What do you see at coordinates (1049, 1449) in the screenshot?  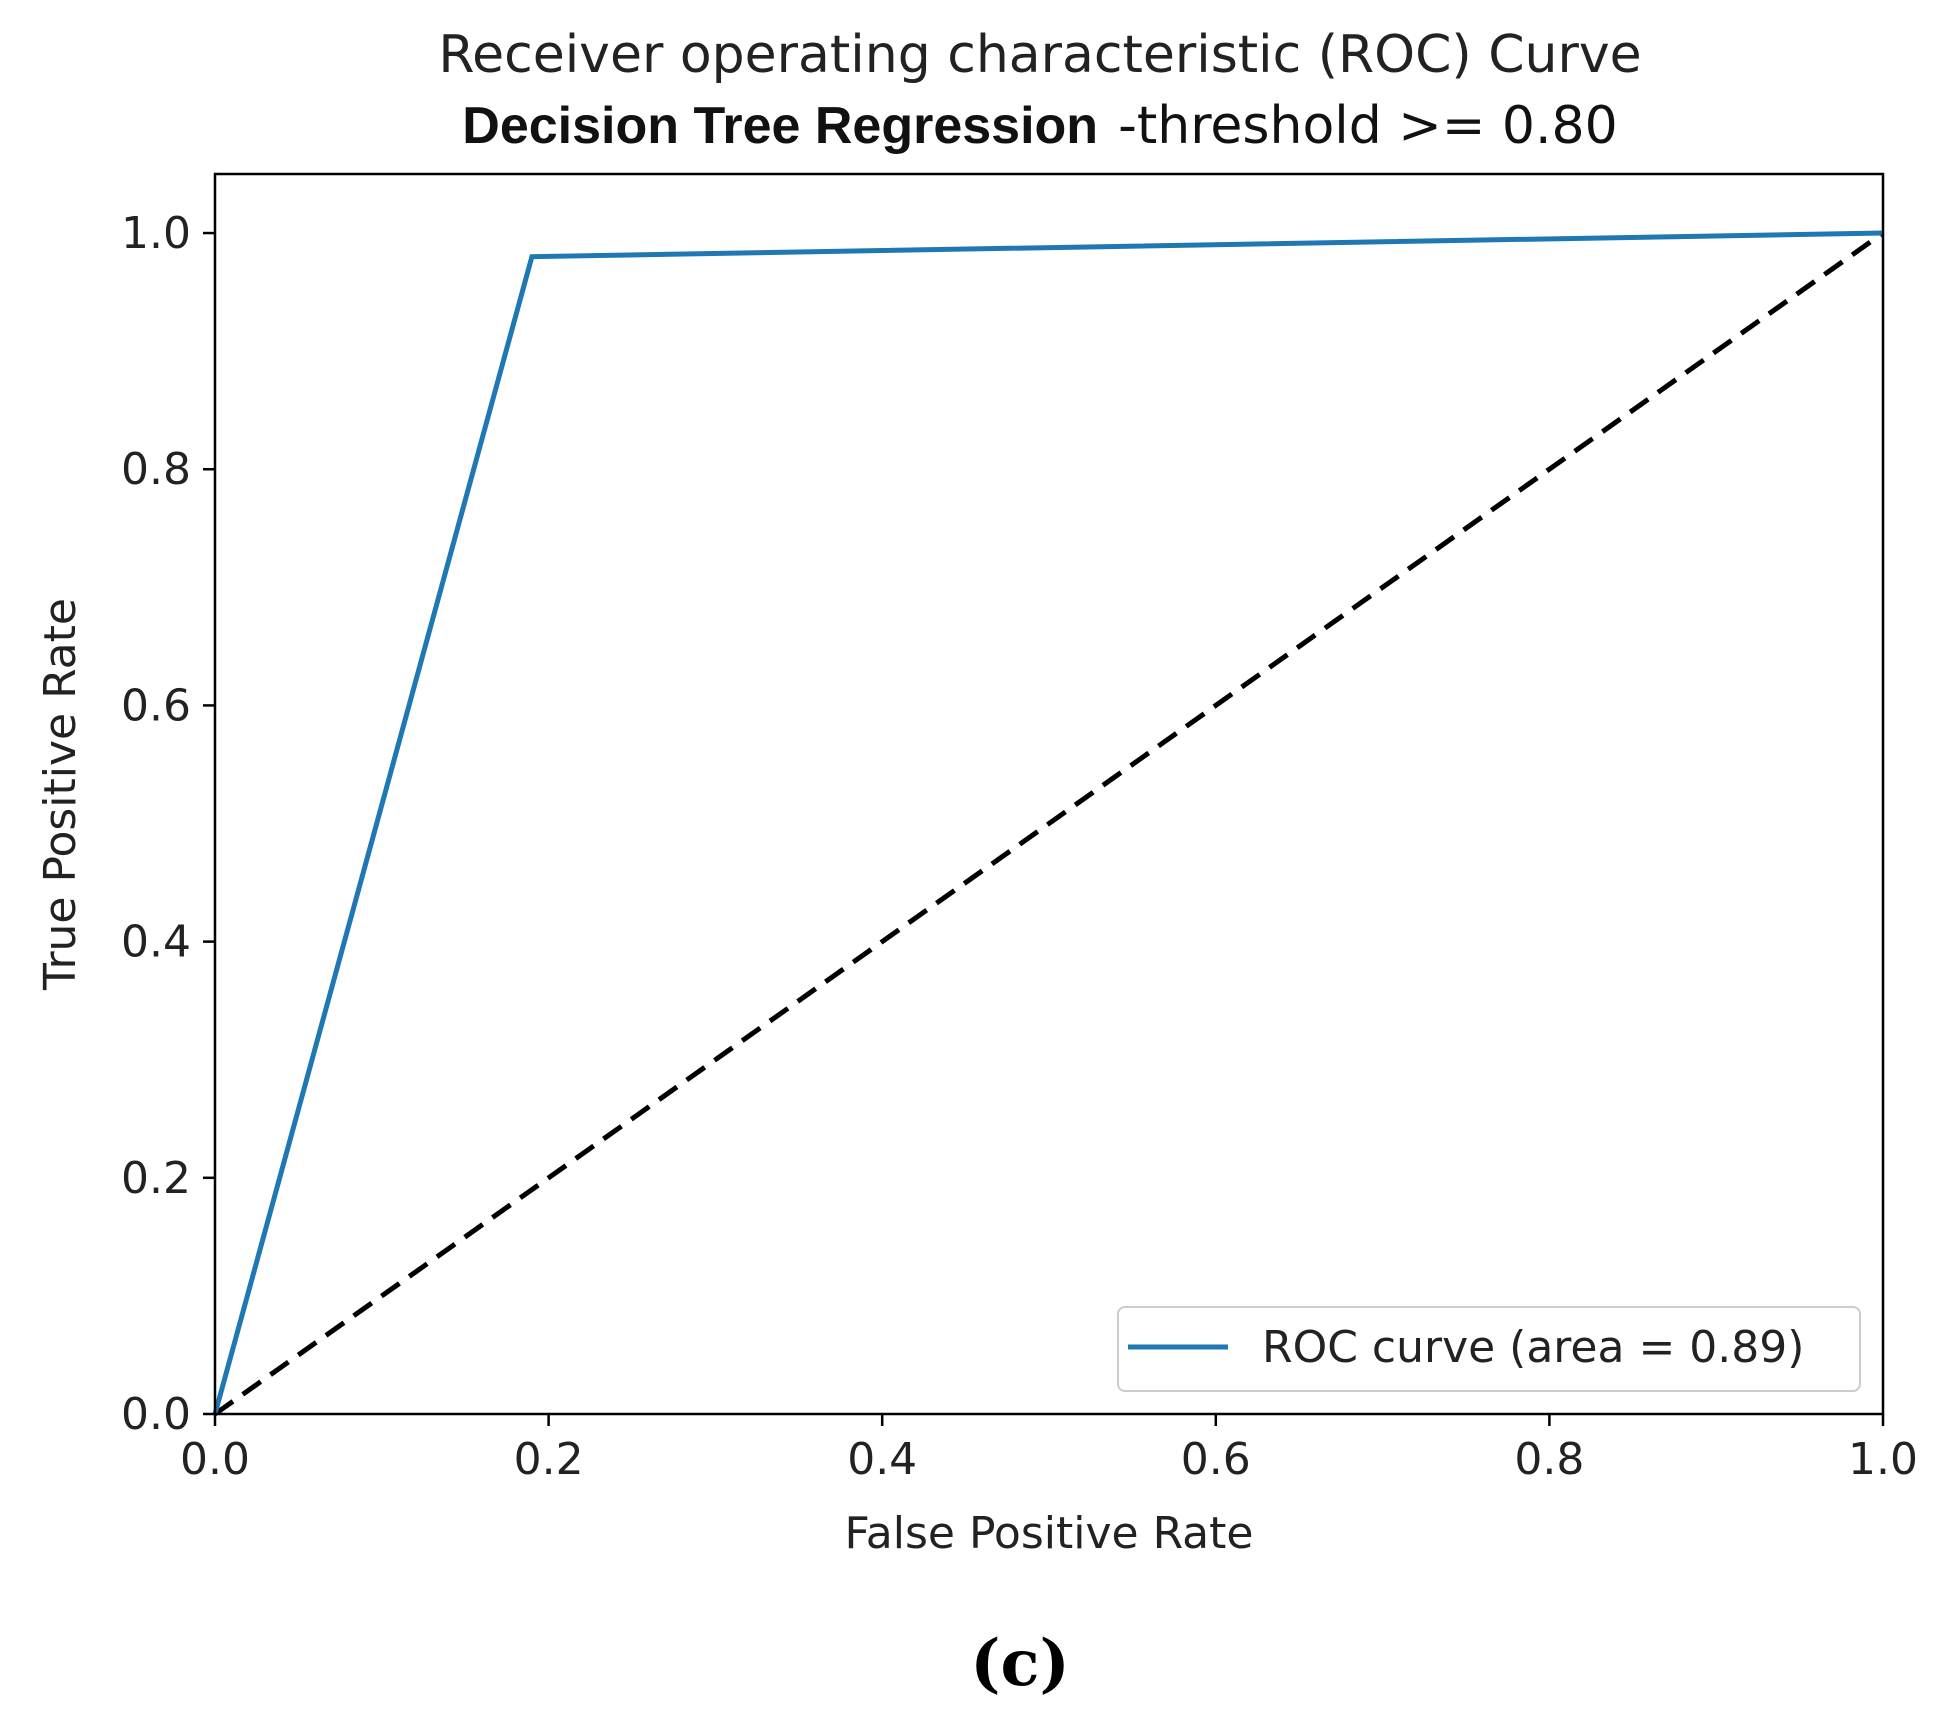 I see `x-axis-ticks: 0.0 0.2 0.4 0.6 0.8 1.0` at bounding box center [1049, 1449].